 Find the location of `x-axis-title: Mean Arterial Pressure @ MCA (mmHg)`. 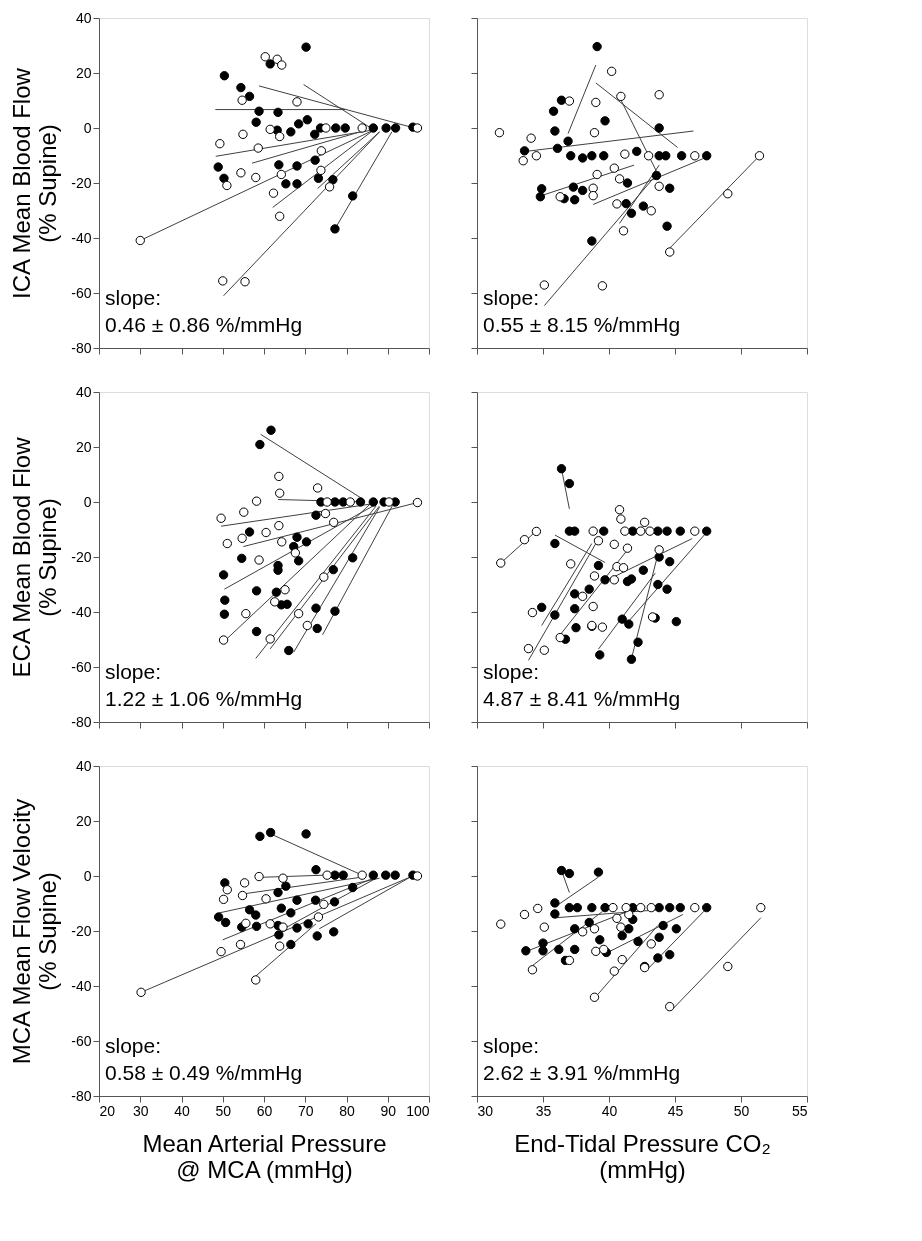

x-axis-title: Mean Arterial Pressure @ MCA (mmHg) is located at coordinates (264, 1156).